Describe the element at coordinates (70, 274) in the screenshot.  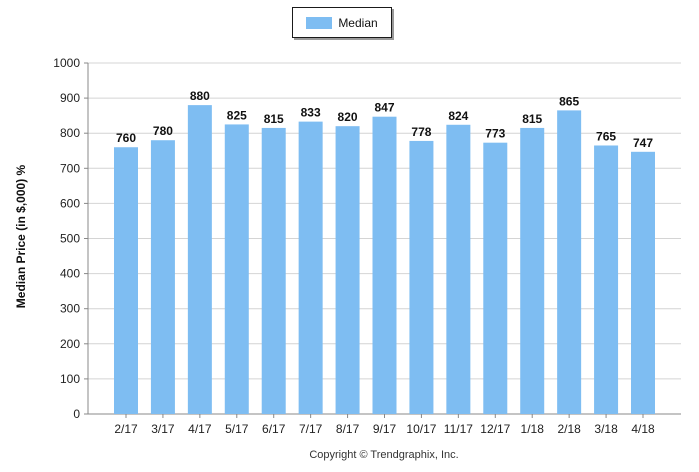
I see `y-tick-label: 400` at that location.